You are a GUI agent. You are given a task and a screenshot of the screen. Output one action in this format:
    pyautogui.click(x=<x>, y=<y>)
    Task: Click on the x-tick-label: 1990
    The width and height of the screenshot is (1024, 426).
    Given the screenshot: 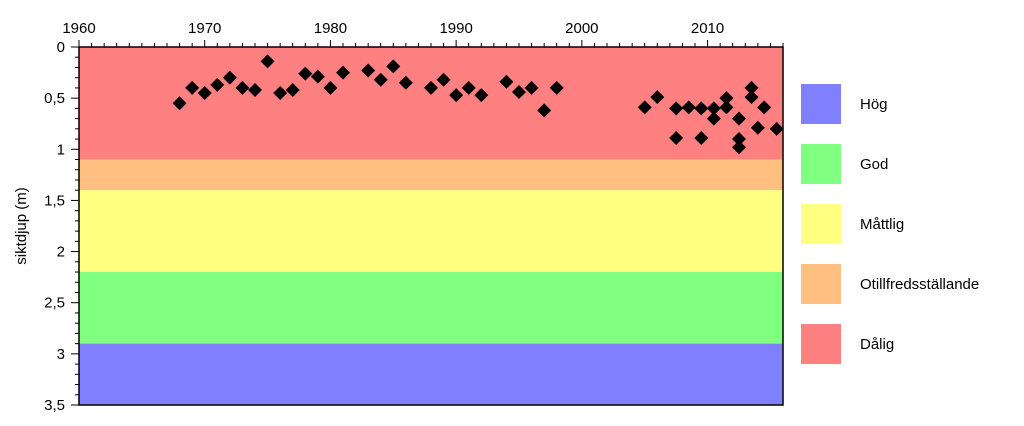 What is the action you would take?
    pyautogui.click(x=455, y=28)
    